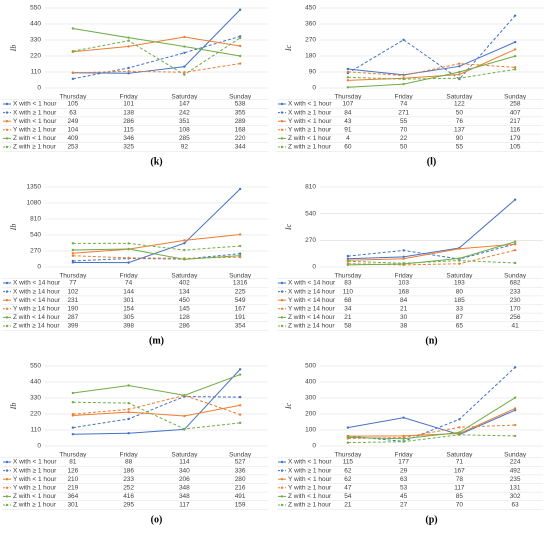 The width and height of the screenshot is (550, 537). Describe the element at coordinates (515, 496) in the screenshot. I see `table-value: 302` at that location.